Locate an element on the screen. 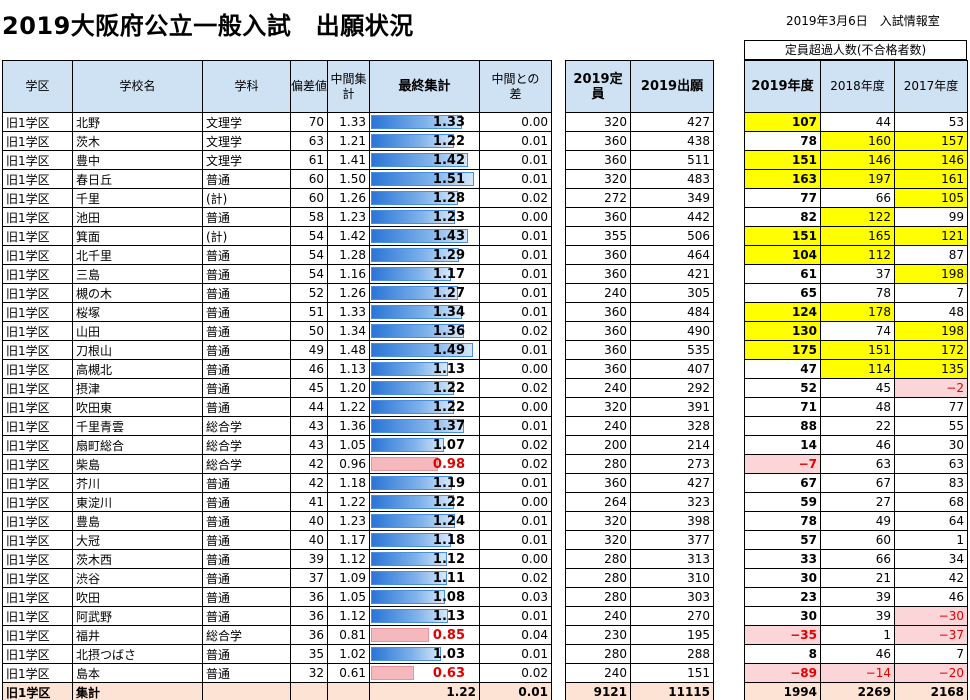 Image resolution: width=970 pixels, height=700 pixels. cell-hensa: 44 is located at coordinates (309, 407).